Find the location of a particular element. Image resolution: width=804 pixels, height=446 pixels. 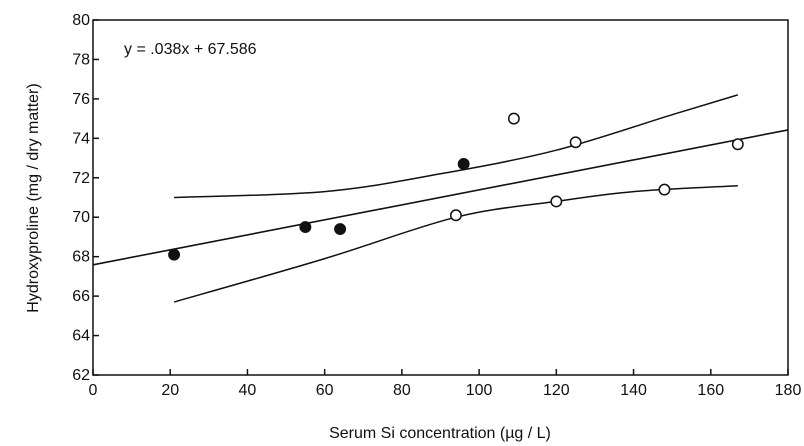

x-tick-label: 140 is located at coordinates (633, 390).